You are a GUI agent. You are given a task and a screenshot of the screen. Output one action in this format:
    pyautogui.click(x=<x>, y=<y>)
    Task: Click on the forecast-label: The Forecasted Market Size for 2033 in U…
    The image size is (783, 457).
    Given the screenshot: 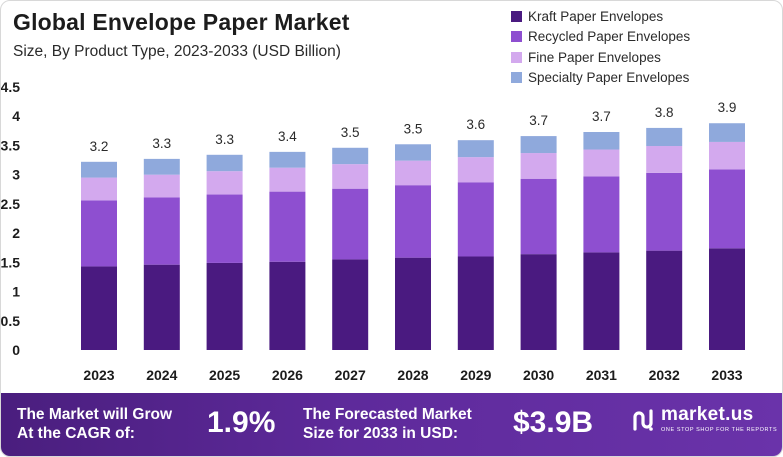 What is the action you would take?
    pyautogui.click(x=387, y=424)
    